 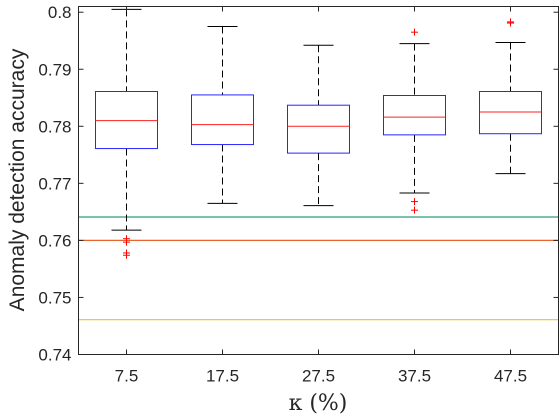 I want to click on box-47.5, so click(x=510, y=96).